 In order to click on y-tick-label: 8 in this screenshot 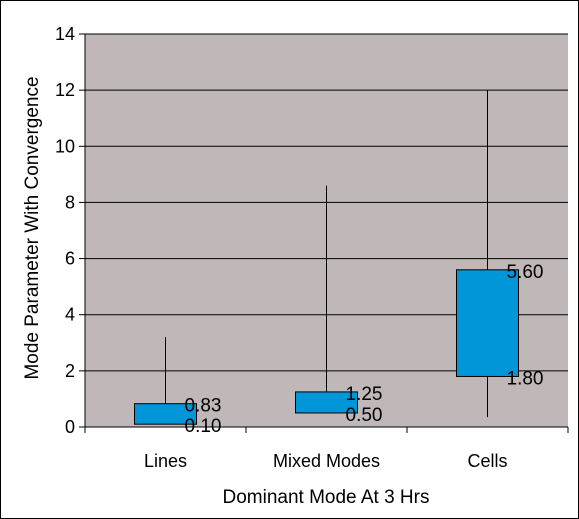, I will do `click(70, 202)`.